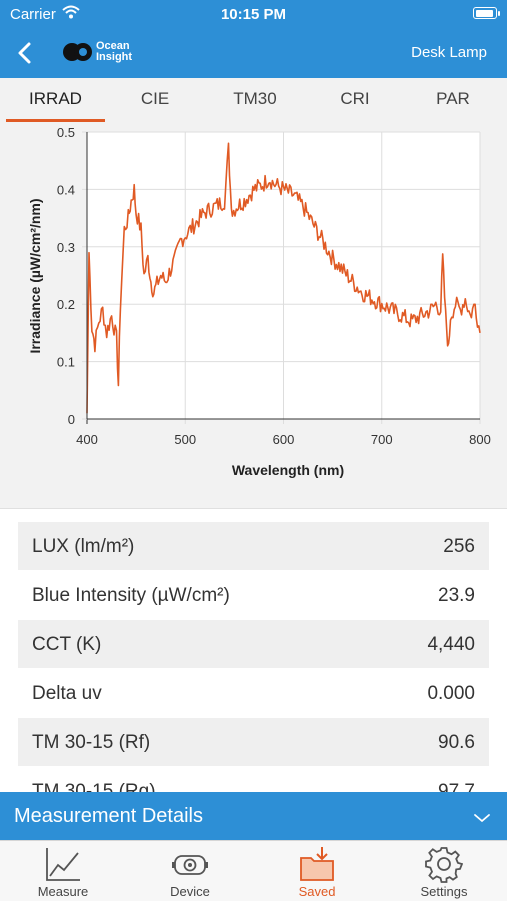 Image resolution: width=507 pixels, height=901 pixels. What do you see at coordinates (253, 54) in the screenshot?
I see `nav-bar: Ocean Insight Desk Lamp` at bounding box center [253, 54].